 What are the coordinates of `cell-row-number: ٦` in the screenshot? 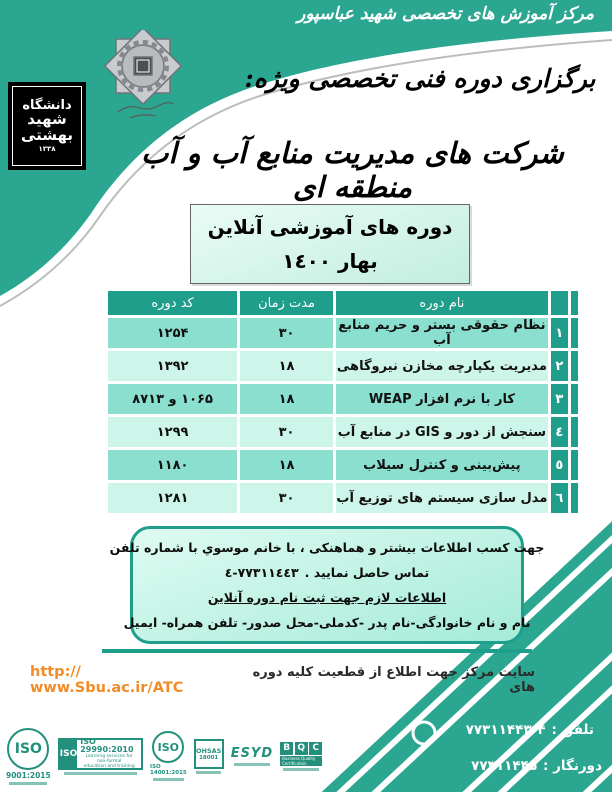 It's located at (559, 498).